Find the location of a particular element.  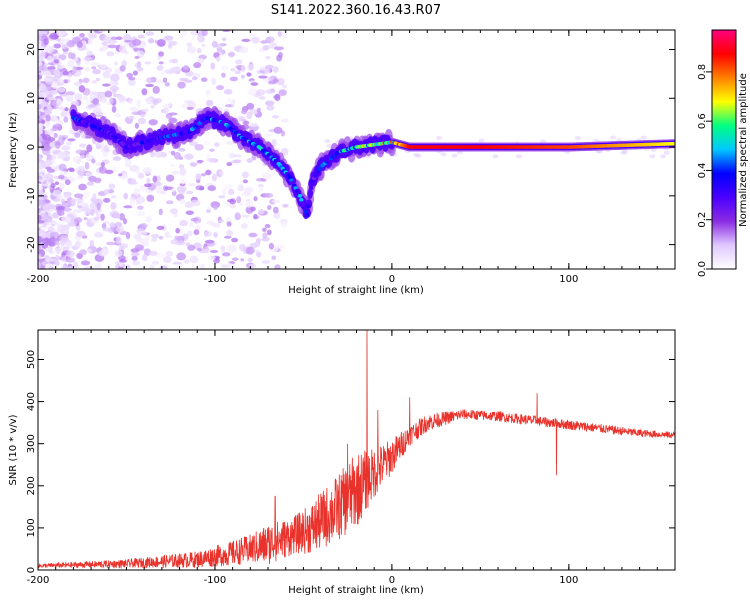

colorbar-tick-label: 0.6 is located at coordinates (702, 121).